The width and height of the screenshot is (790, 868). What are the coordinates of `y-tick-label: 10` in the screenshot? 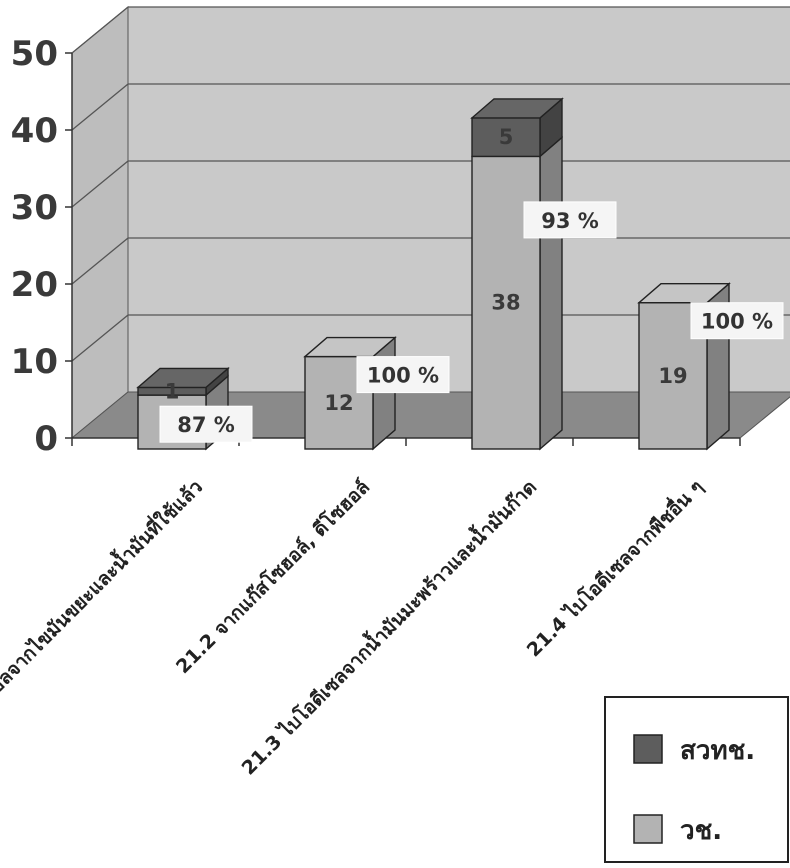 It's located at (34, 362).